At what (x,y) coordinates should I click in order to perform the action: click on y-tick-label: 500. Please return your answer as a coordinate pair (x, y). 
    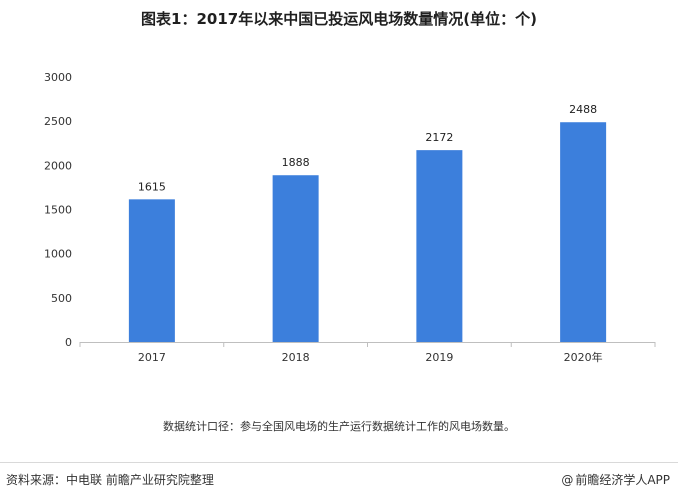
    Looking at the image, I should click on (61, 298).